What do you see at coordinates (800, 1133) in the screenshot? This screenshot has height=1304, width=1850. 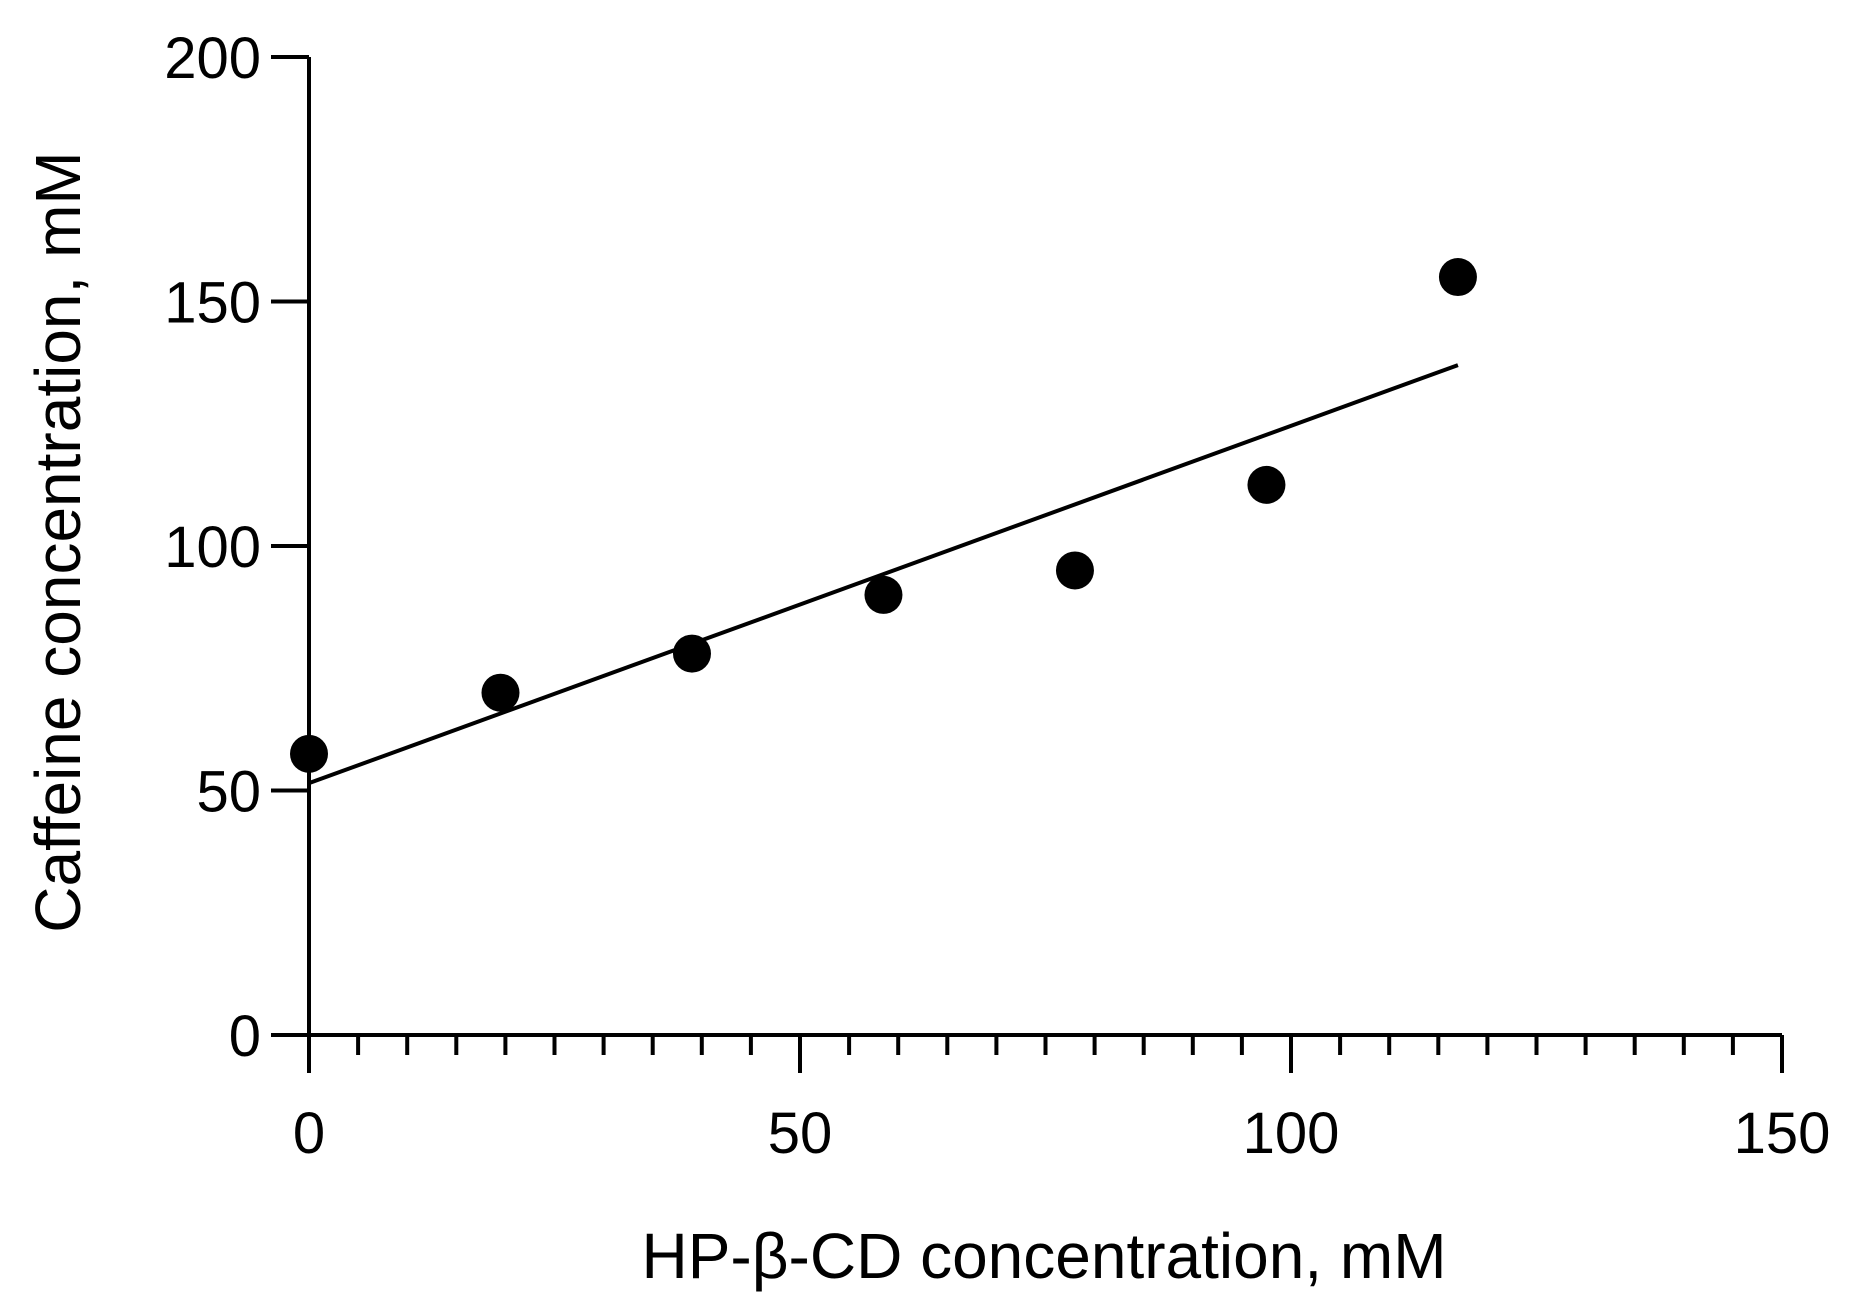 I see `x-tick-label: 50` at bounding box center [800, 1133].